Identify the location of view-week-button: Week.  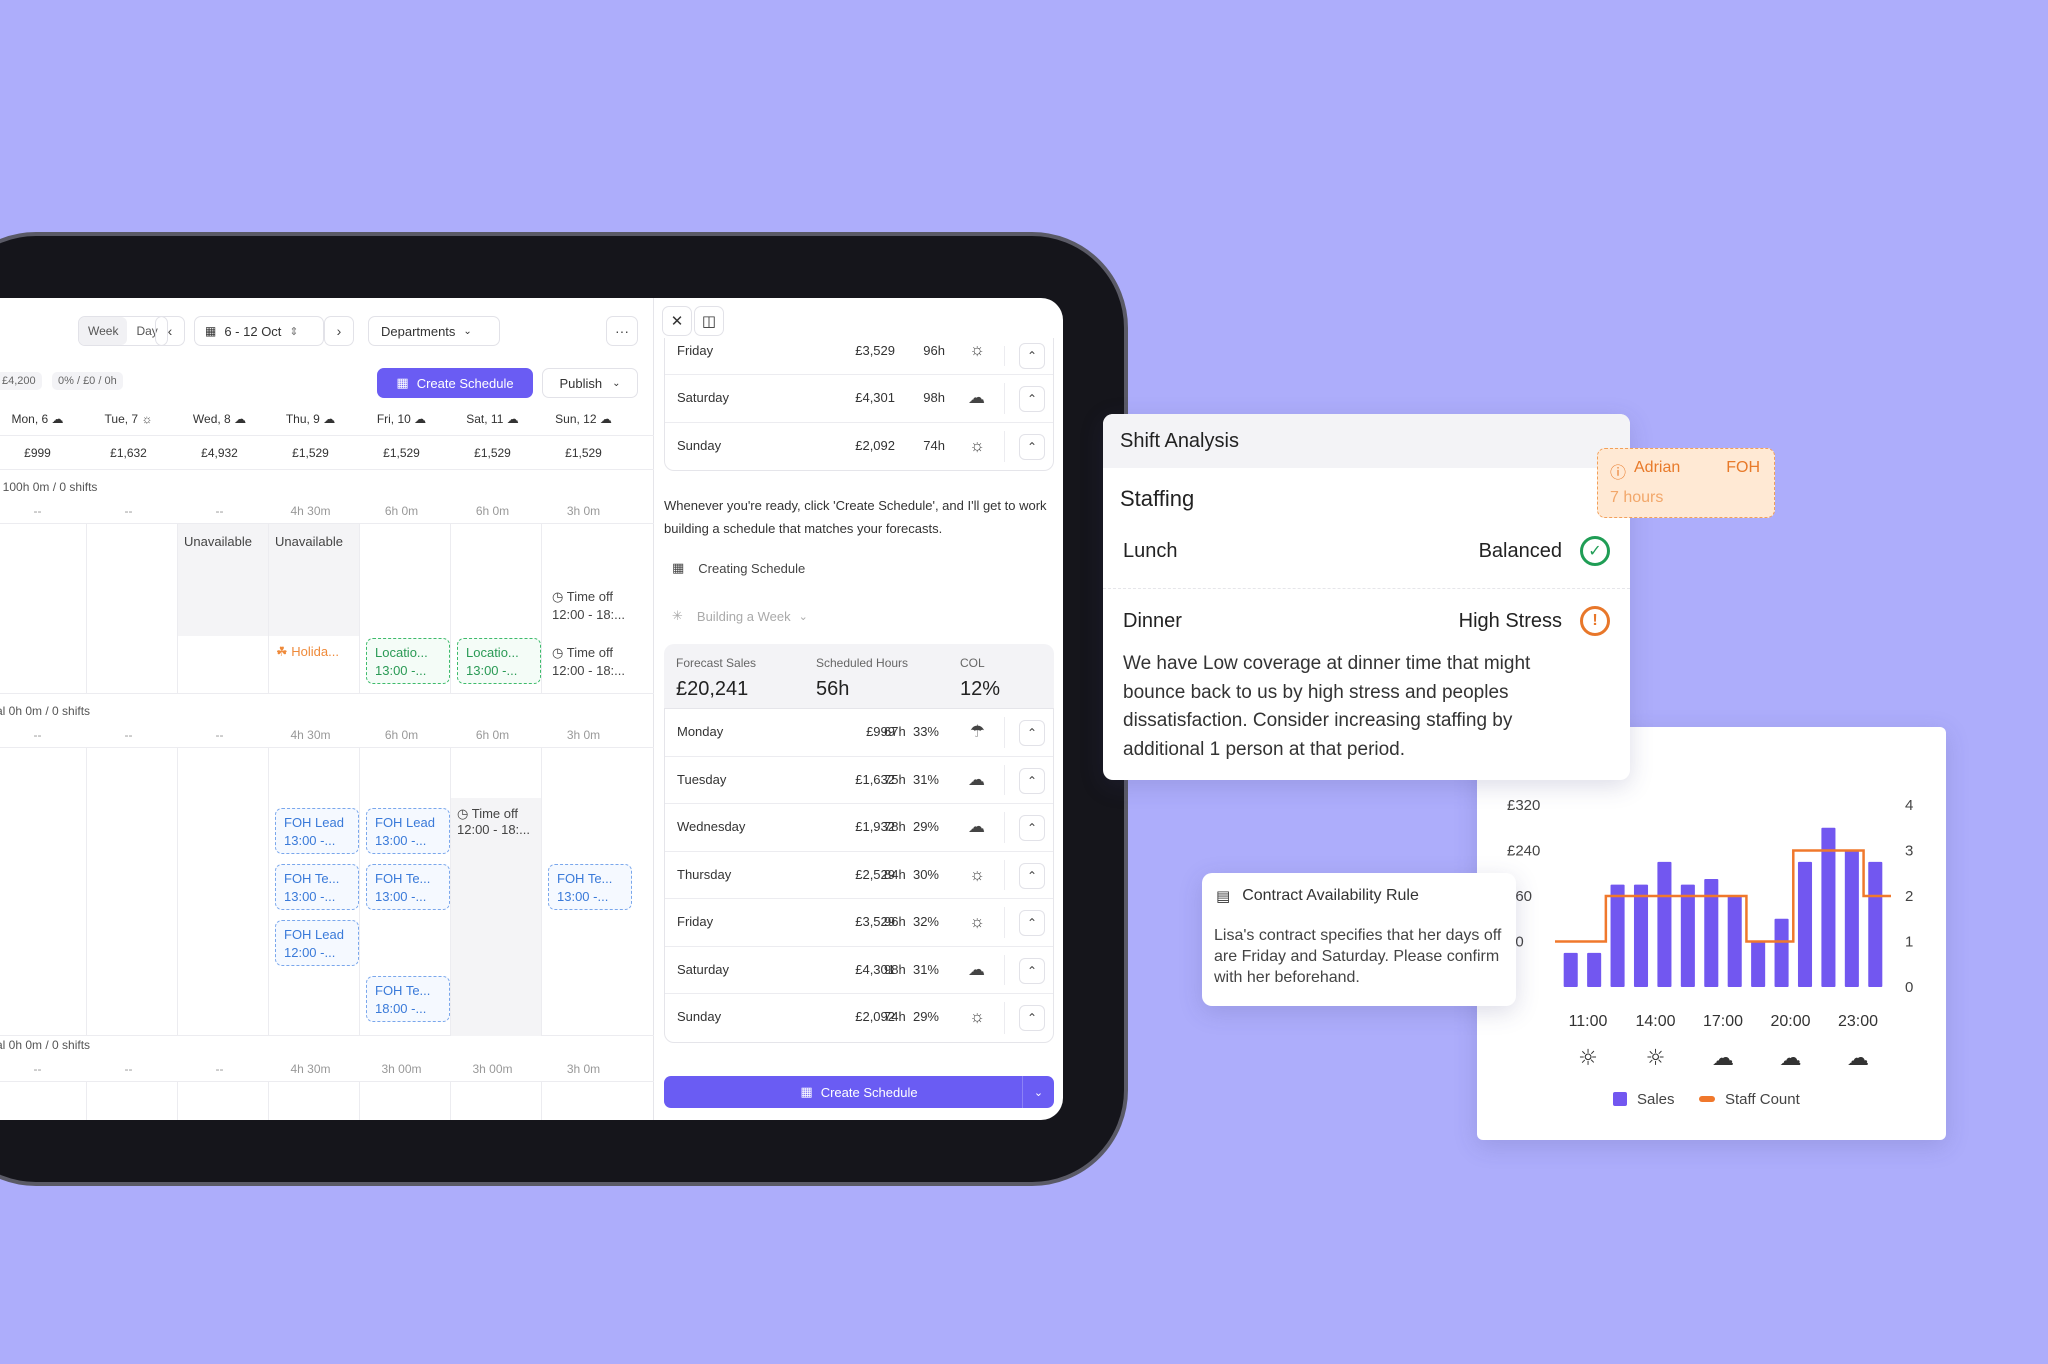
(103, 331).